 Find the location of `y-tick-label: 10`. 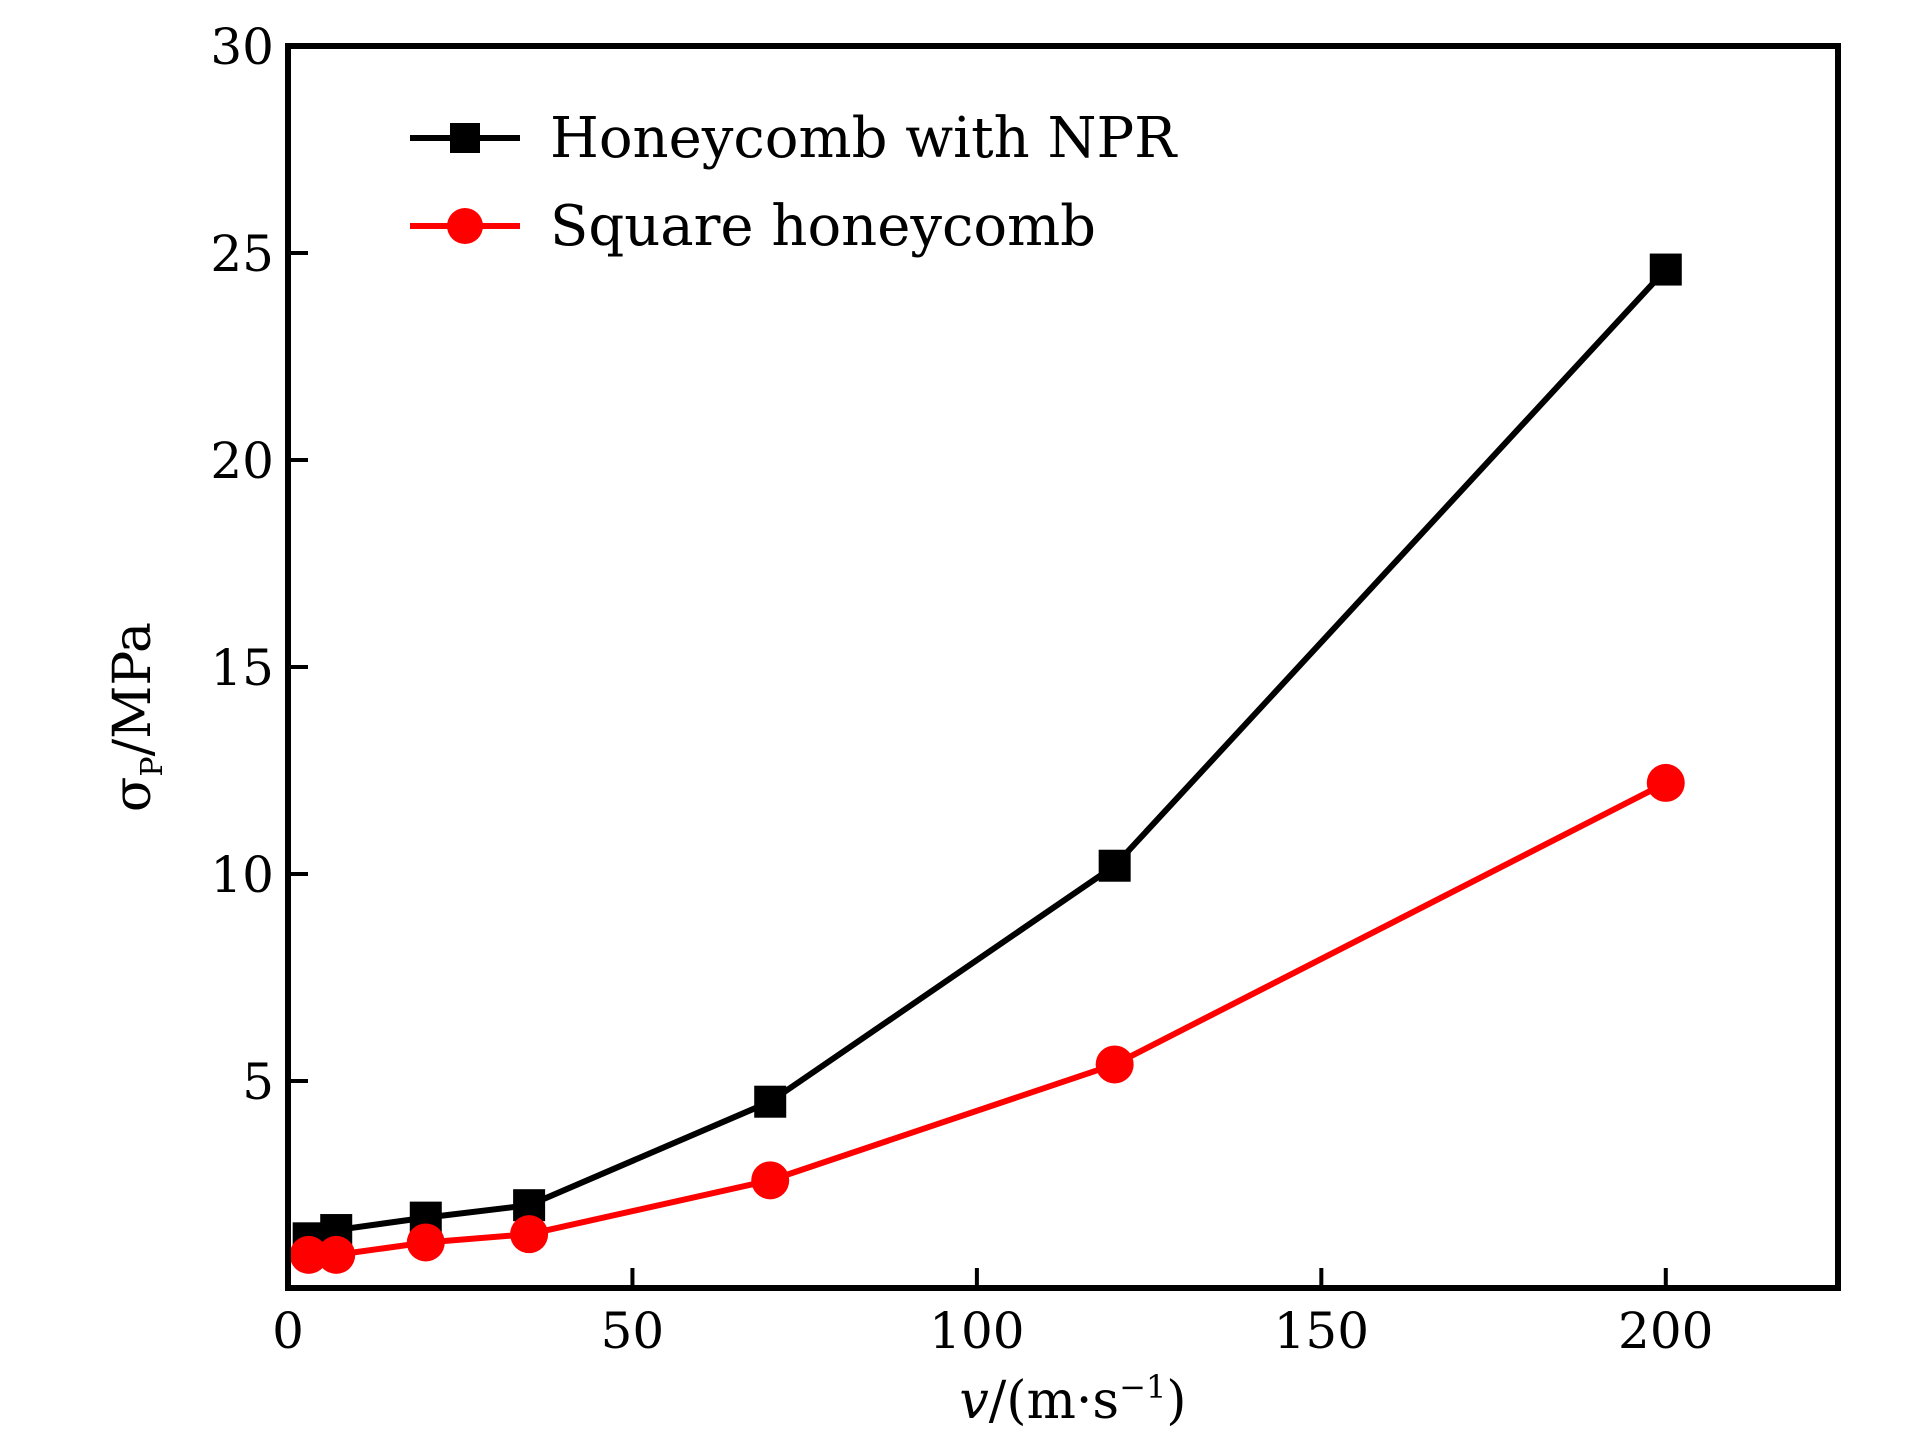

y-tick-label: 10 is located at coordinates (242, 875).